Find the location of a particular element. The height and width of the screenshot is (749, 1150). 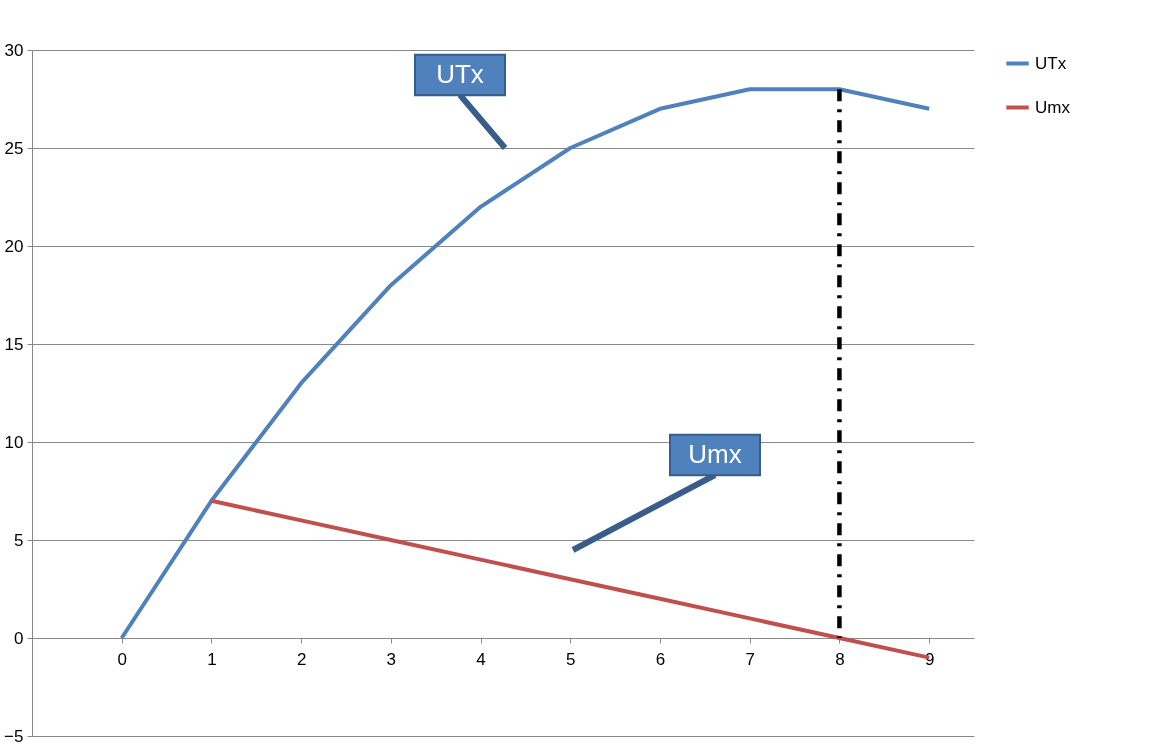

x-tick-label: 7 is located at coordinates (750, 659).